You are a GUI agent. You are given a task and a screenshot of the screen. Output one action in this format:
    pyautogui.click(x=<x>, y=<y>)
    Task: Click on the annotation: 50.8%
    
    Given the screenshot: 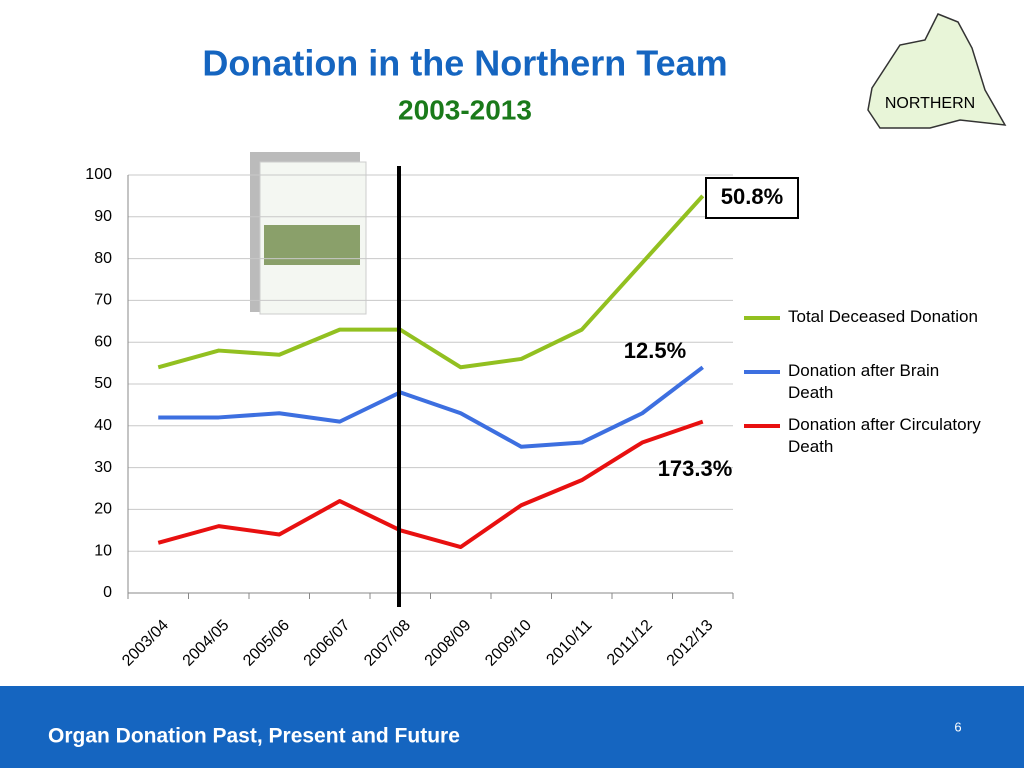 What is the action you would take?
    pyautogui.click(x=752, y=196)
    